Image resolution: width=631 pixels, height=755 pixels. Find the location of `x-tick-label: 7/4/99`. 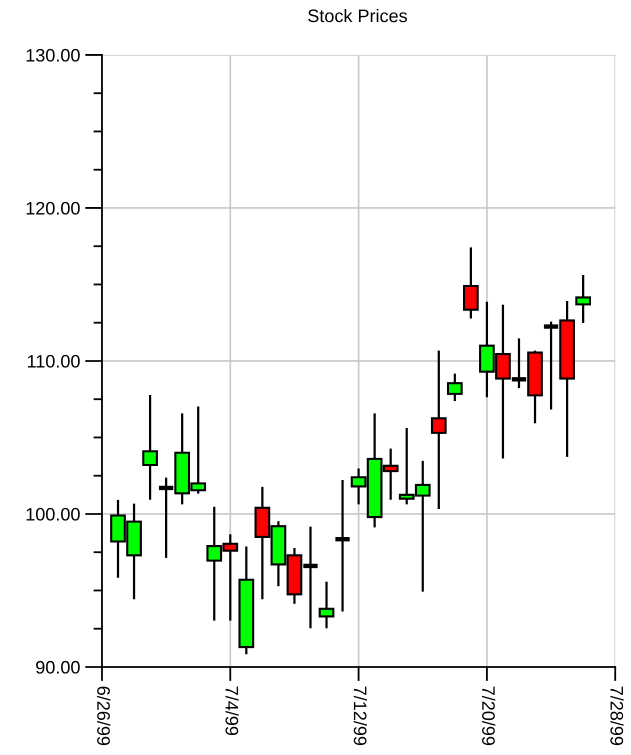

x-tick-label: 7/4/99 is located at coordinates (232, 711).